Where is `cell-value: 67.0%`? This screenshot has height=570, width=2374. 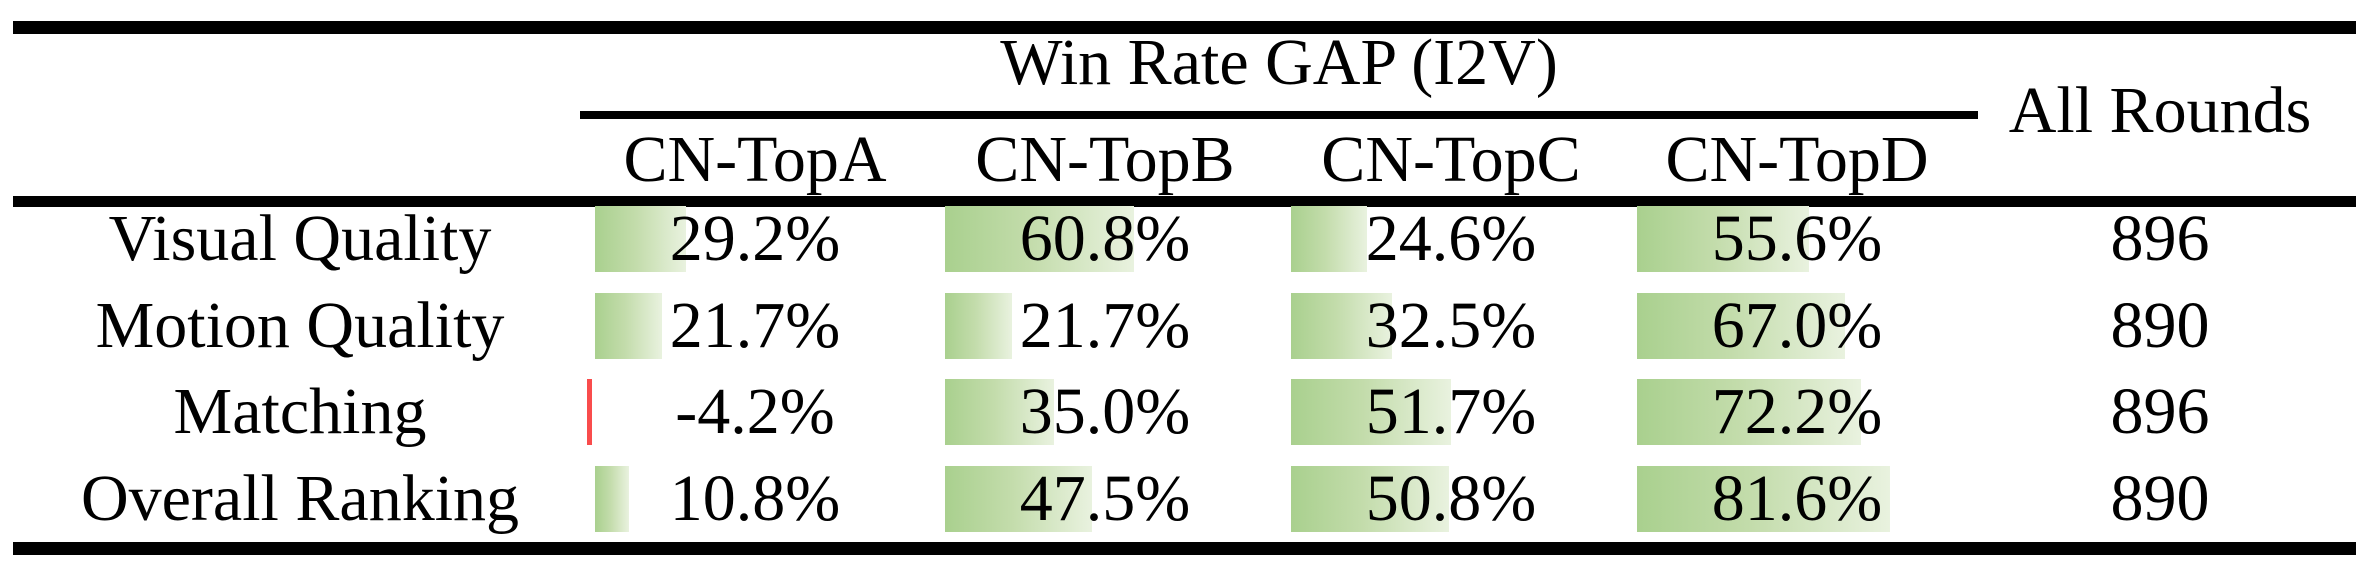
cell-value: 67.0% is located at coordinates (1797, 325).